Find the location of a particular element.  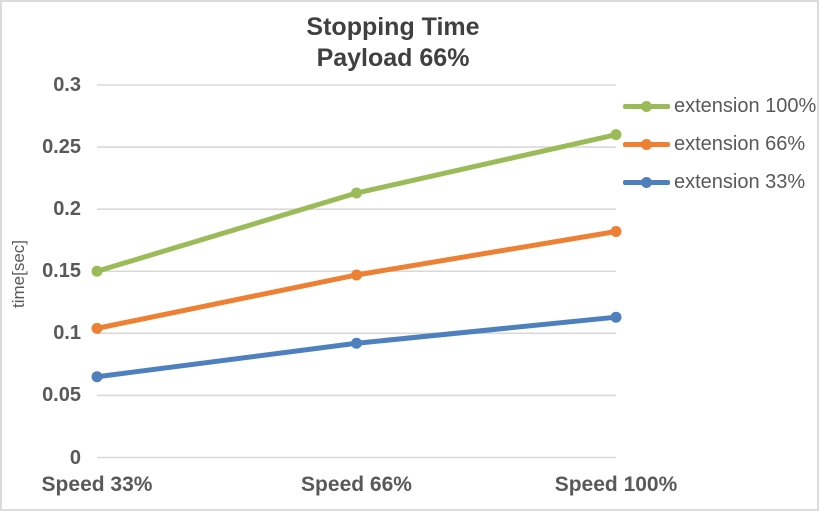

y-axis-tick-label: 0.25 is located at coordinates (61, 147).